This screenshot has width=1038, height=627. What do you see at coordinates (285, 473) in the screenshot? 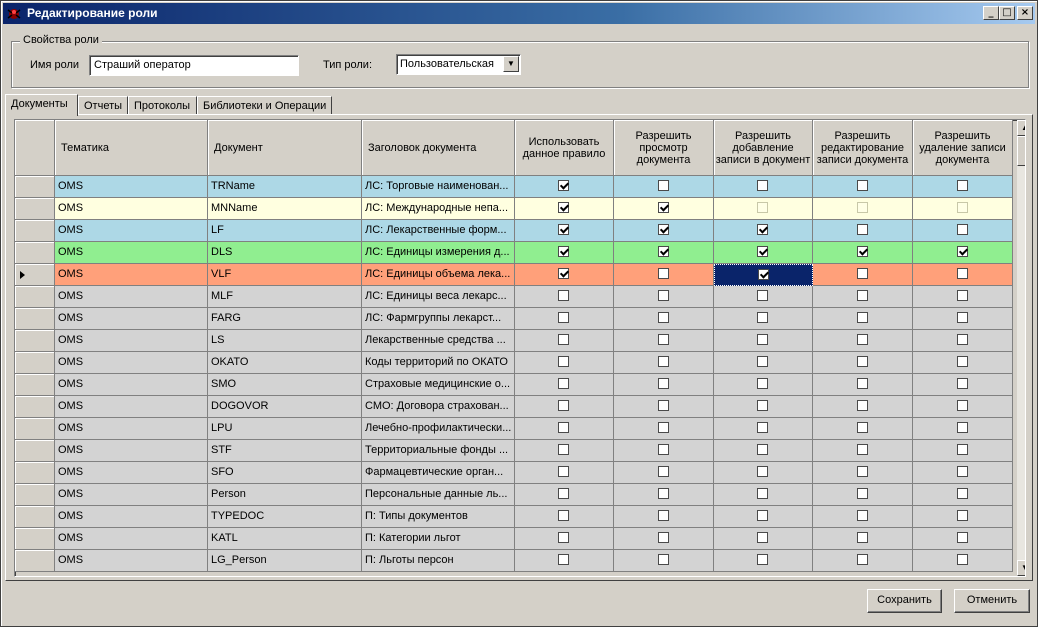
I see `cell-document: SFO` at bounding box center [285, 473].